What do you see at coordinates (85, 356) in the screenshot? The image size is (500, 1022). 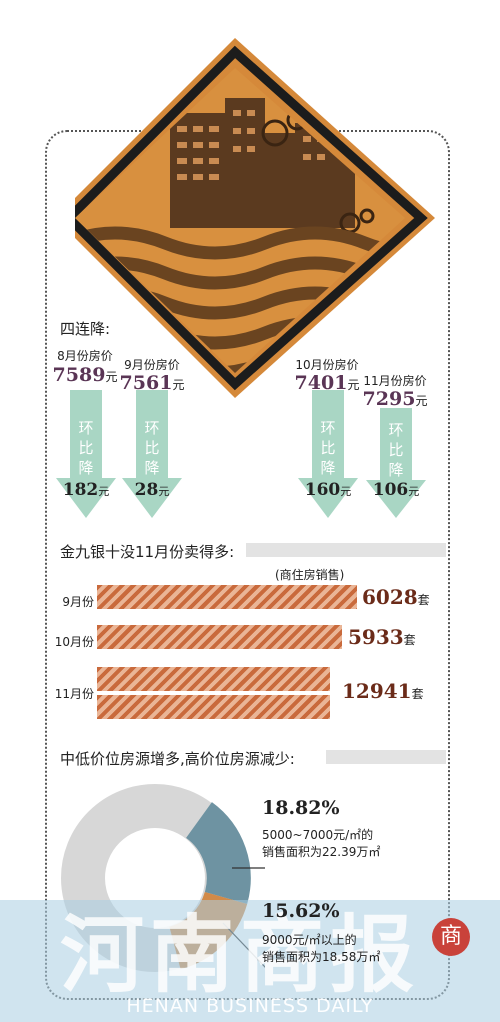 I see `price-month-label: 8月份房价` at bounding box center [85, 356].